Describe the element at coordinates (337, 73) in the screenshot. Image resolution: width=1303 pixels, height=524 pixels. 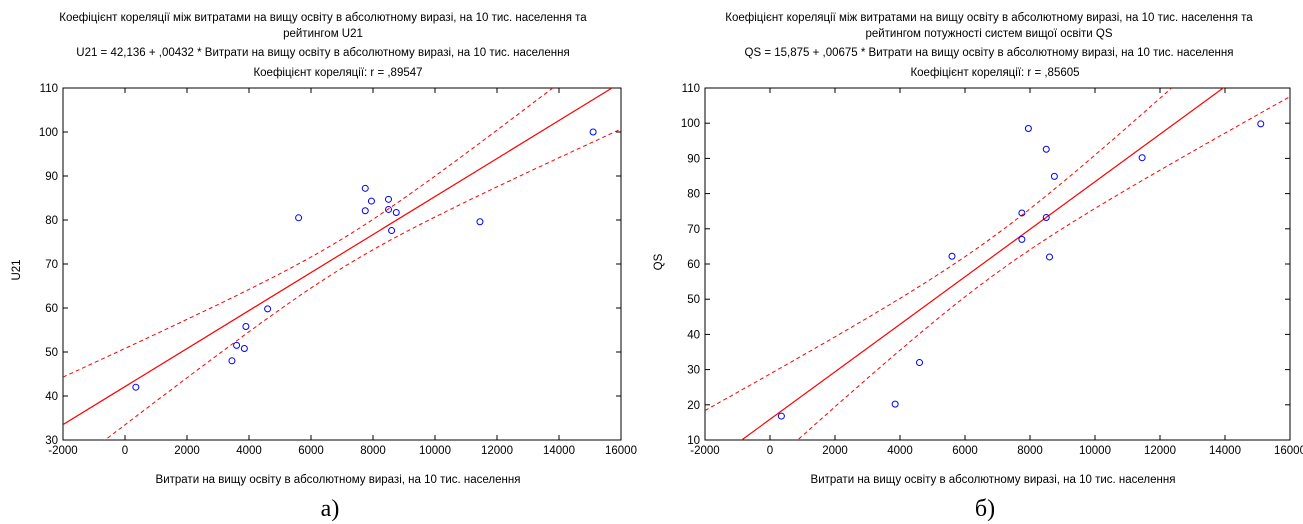
I see `correlation-coefficient: Коефіцієнт кореляції: r = ,89547` at that location.